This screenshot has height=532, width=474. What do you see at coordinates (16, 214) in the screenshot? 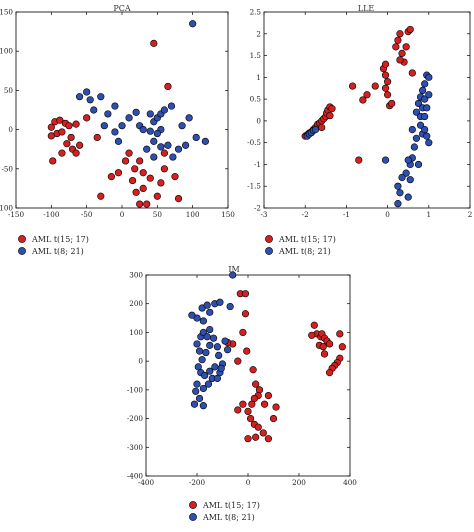
I see `pca-xtick-label: -150` at bounding box center [16, 214].